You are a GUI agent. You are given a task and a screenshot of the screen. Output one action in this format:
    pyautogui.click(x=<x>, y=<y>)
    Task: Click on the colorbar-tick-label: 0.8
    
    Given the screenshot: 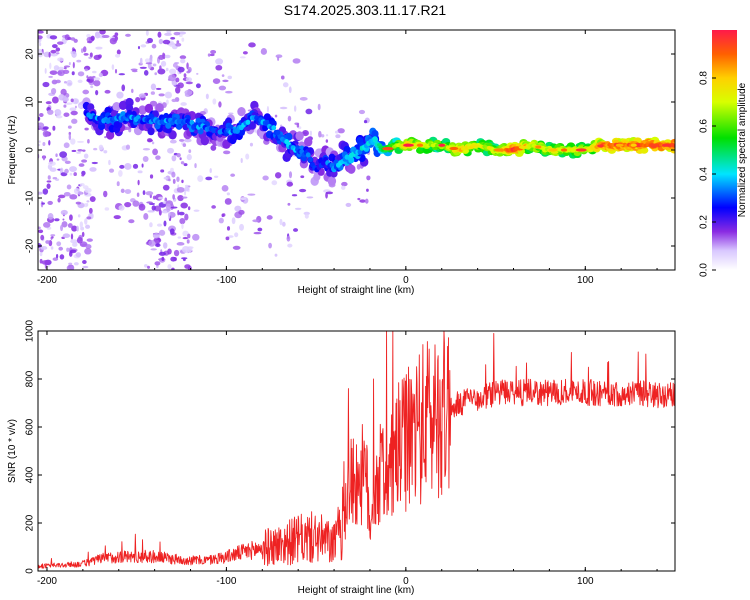 What is the action you would take?
    pyautogui.click(x=704, y=78)
    